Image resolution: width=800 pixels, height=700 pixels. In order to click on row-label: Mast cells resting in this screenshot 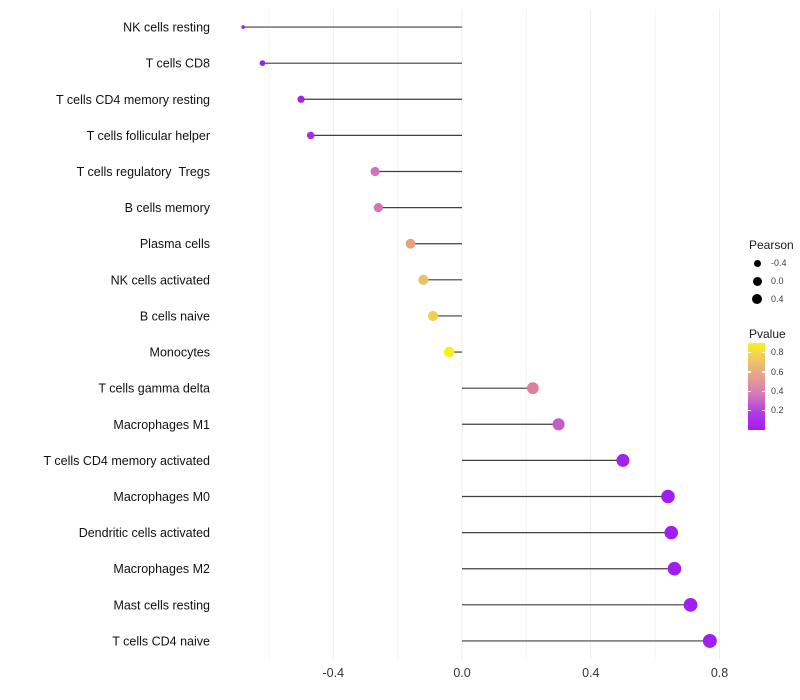, I will do `click(161, 605)`.